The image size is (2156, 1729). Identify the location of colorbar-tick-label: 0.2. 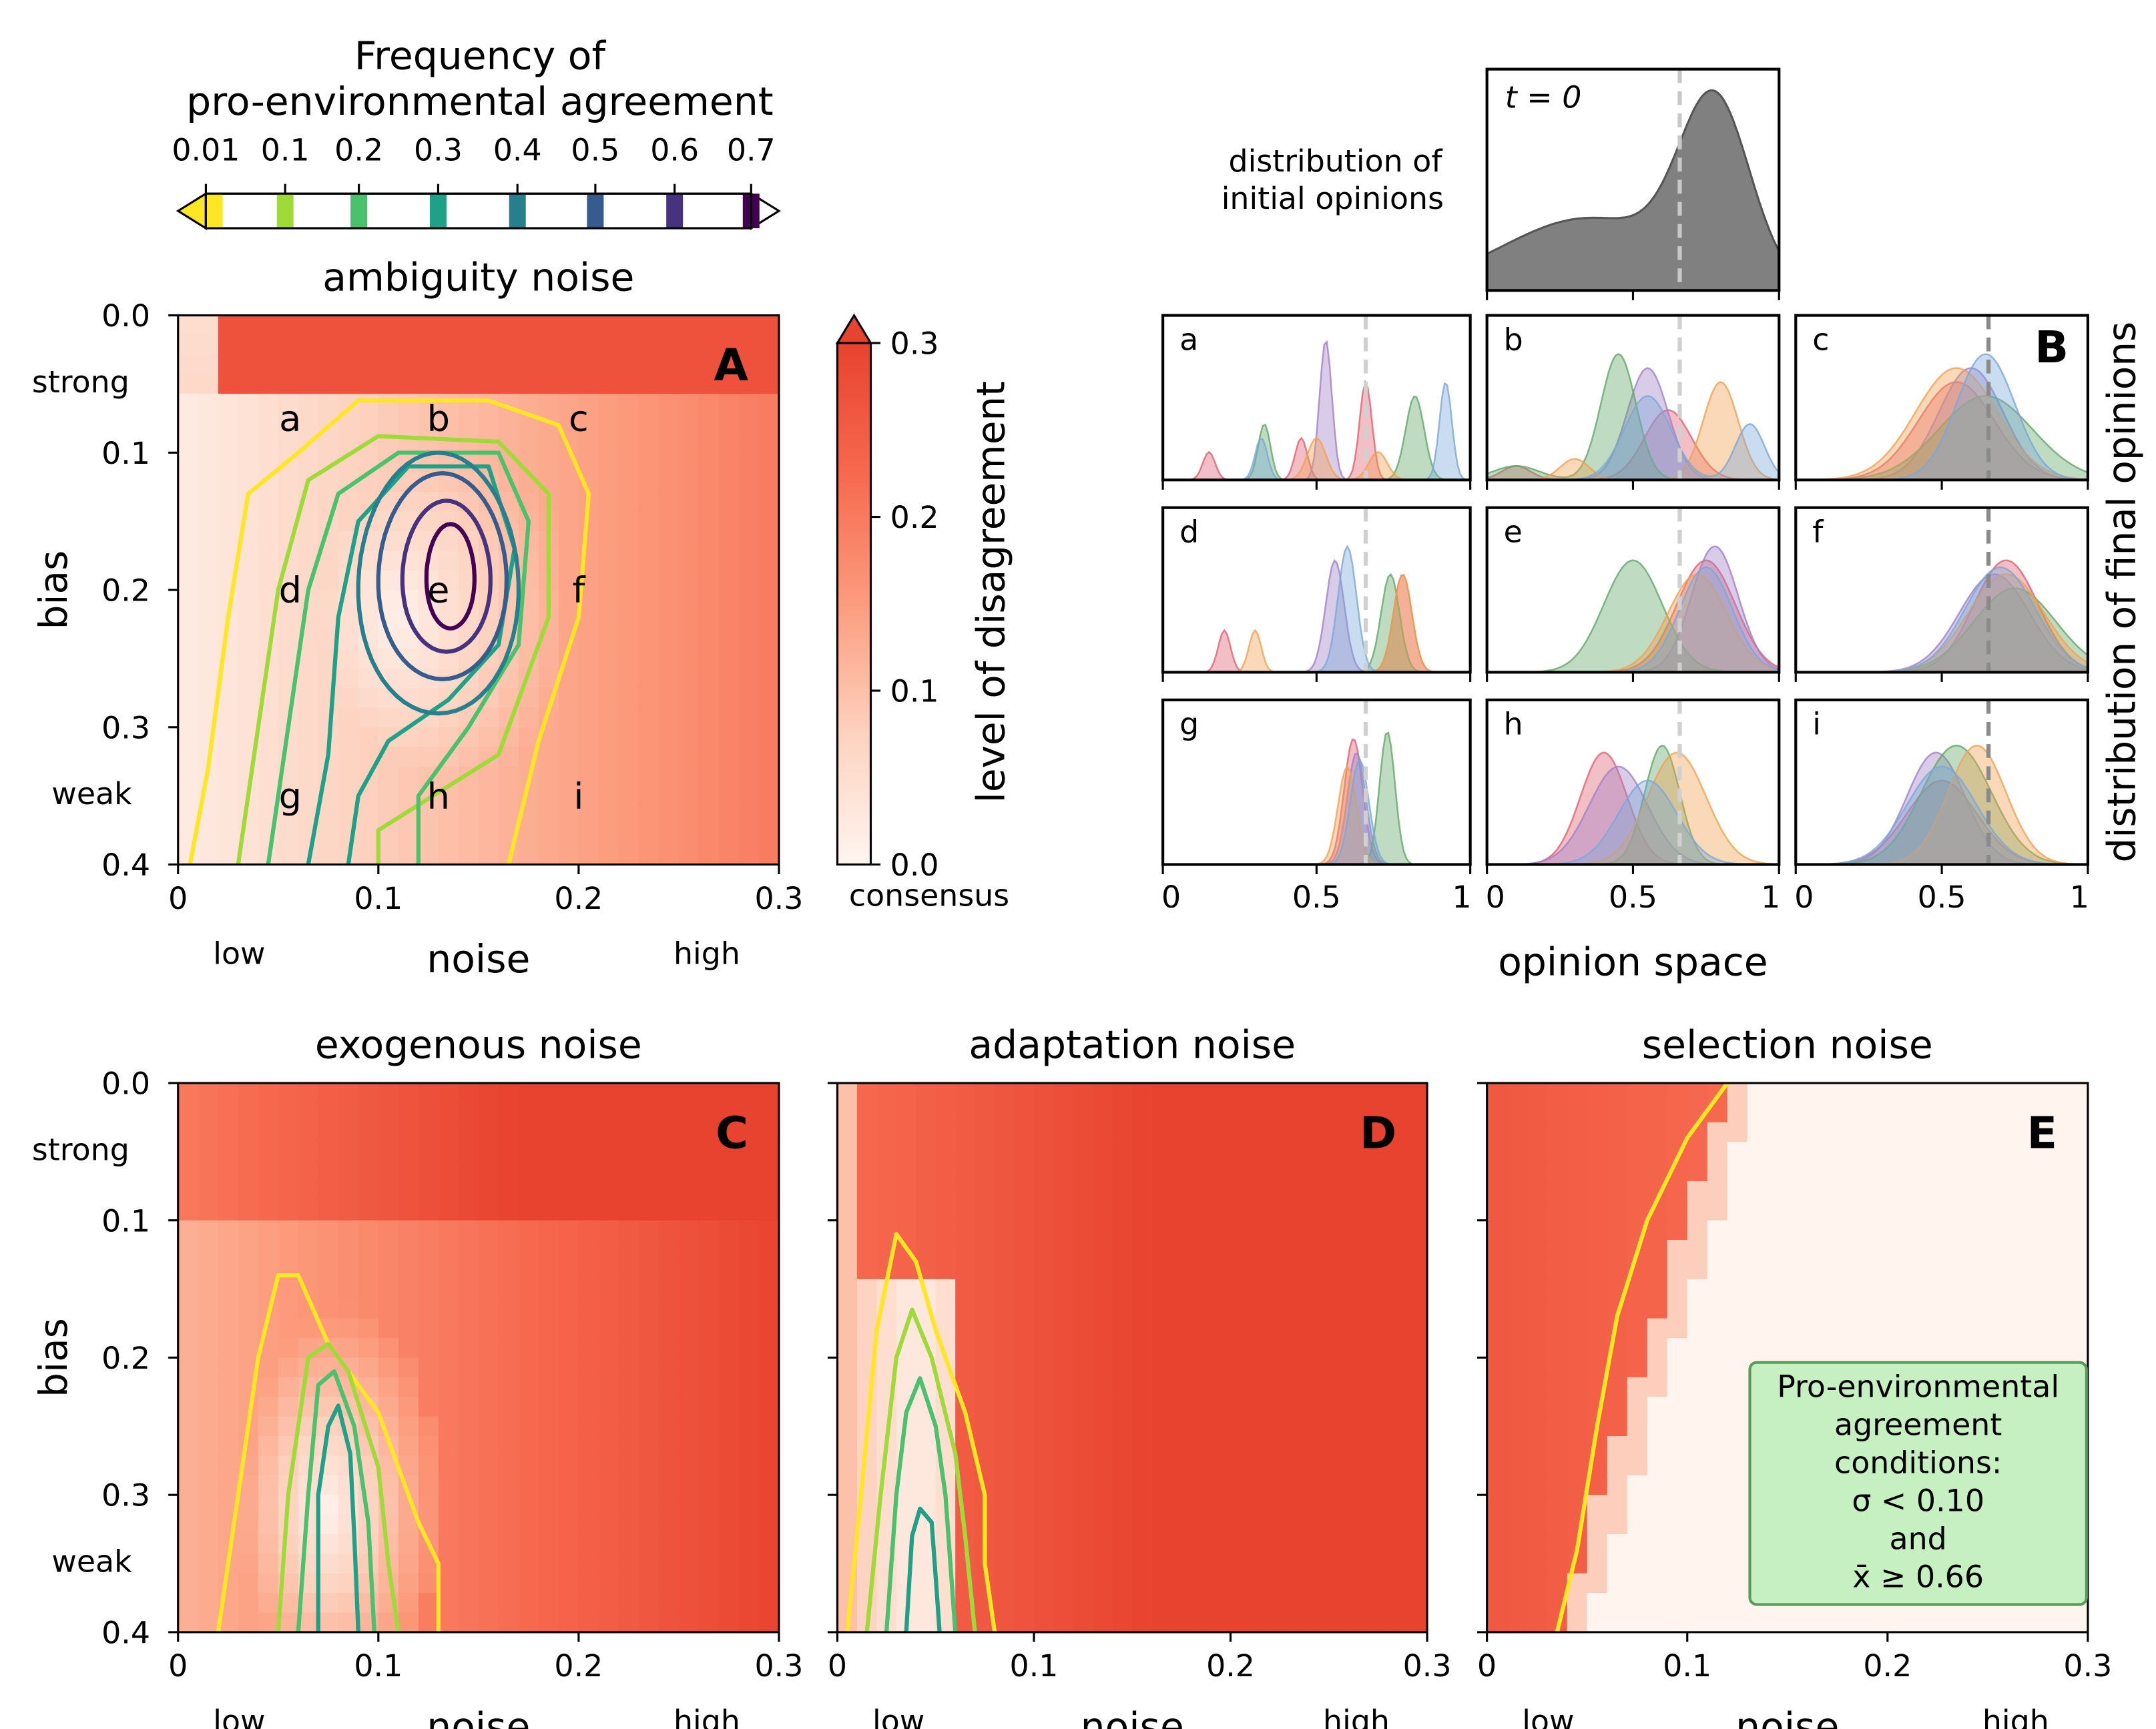
(915, 517).